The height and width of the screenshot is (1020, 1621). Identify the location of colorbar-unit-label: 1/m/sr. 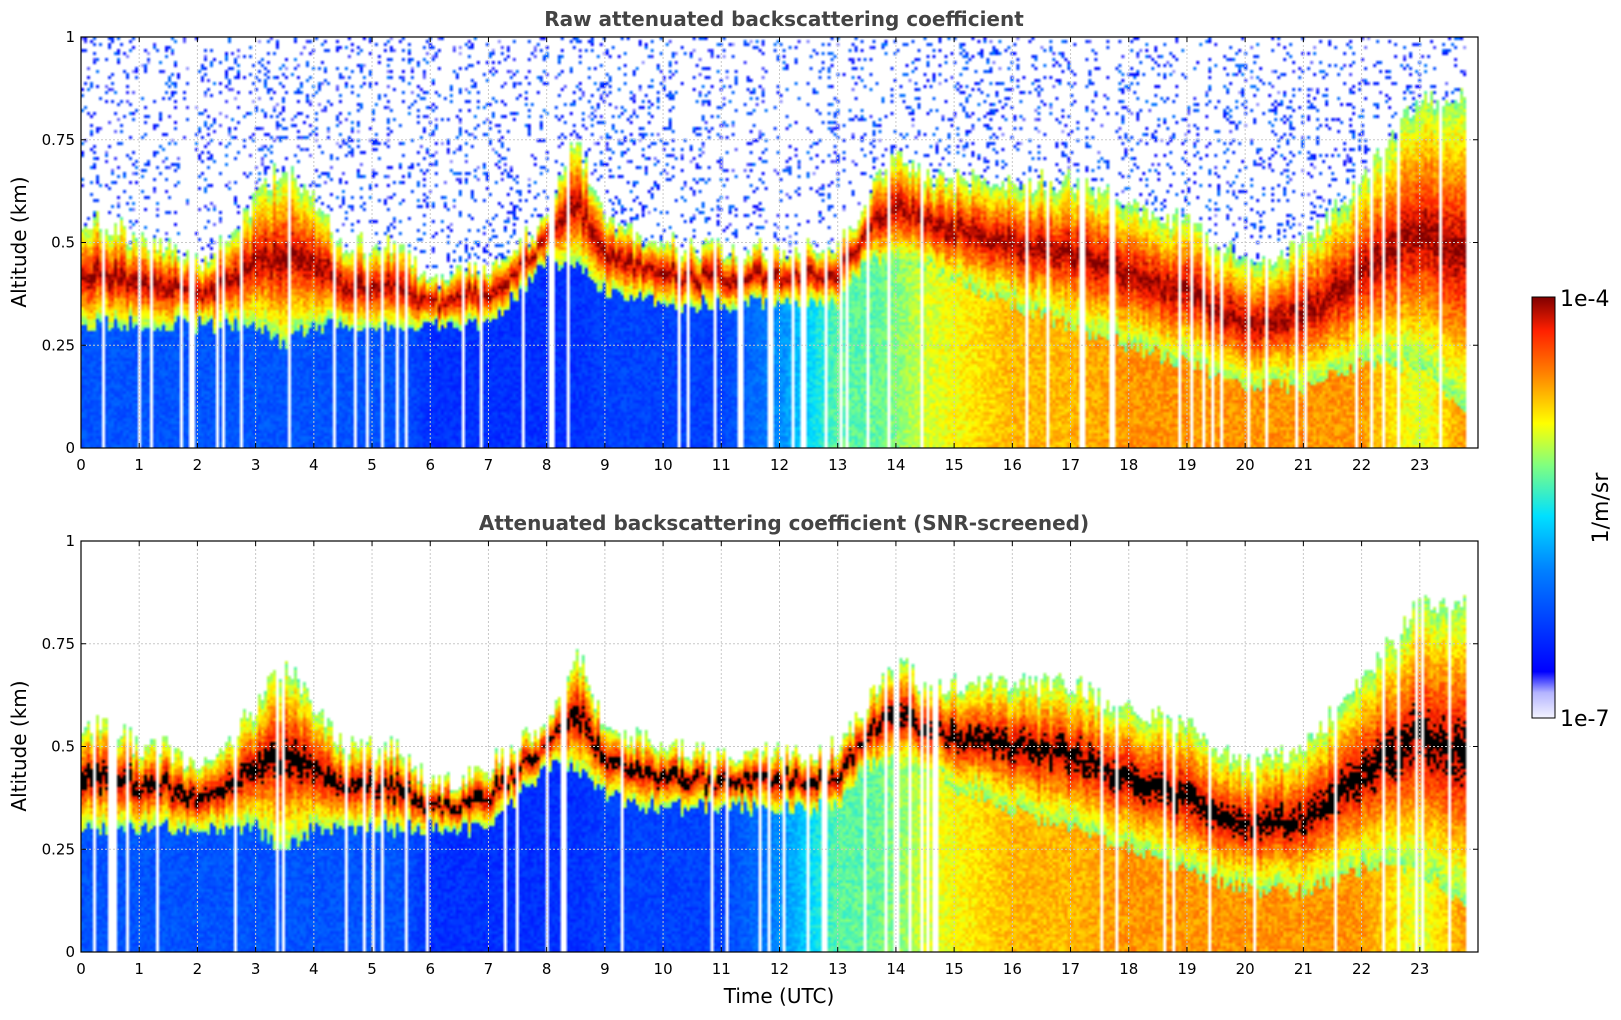
(1601, 508).